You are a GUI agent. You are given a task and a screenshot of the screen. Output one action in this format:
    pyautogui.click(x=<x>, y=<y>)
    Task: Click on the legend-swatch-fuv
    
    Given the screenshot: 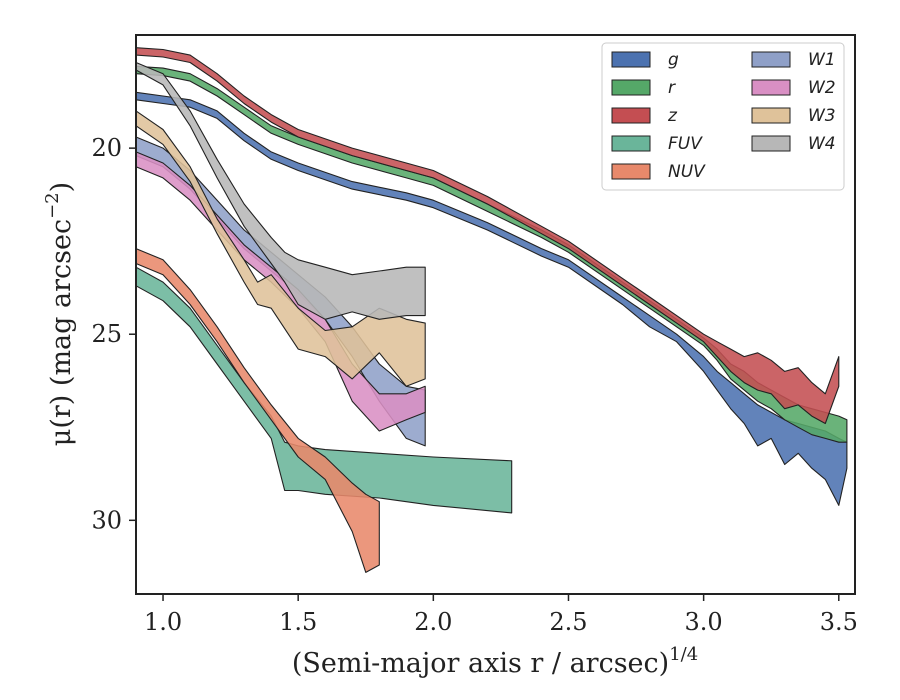 What is the action you would take?
    pyautogui.click(x=631, y=143)
    